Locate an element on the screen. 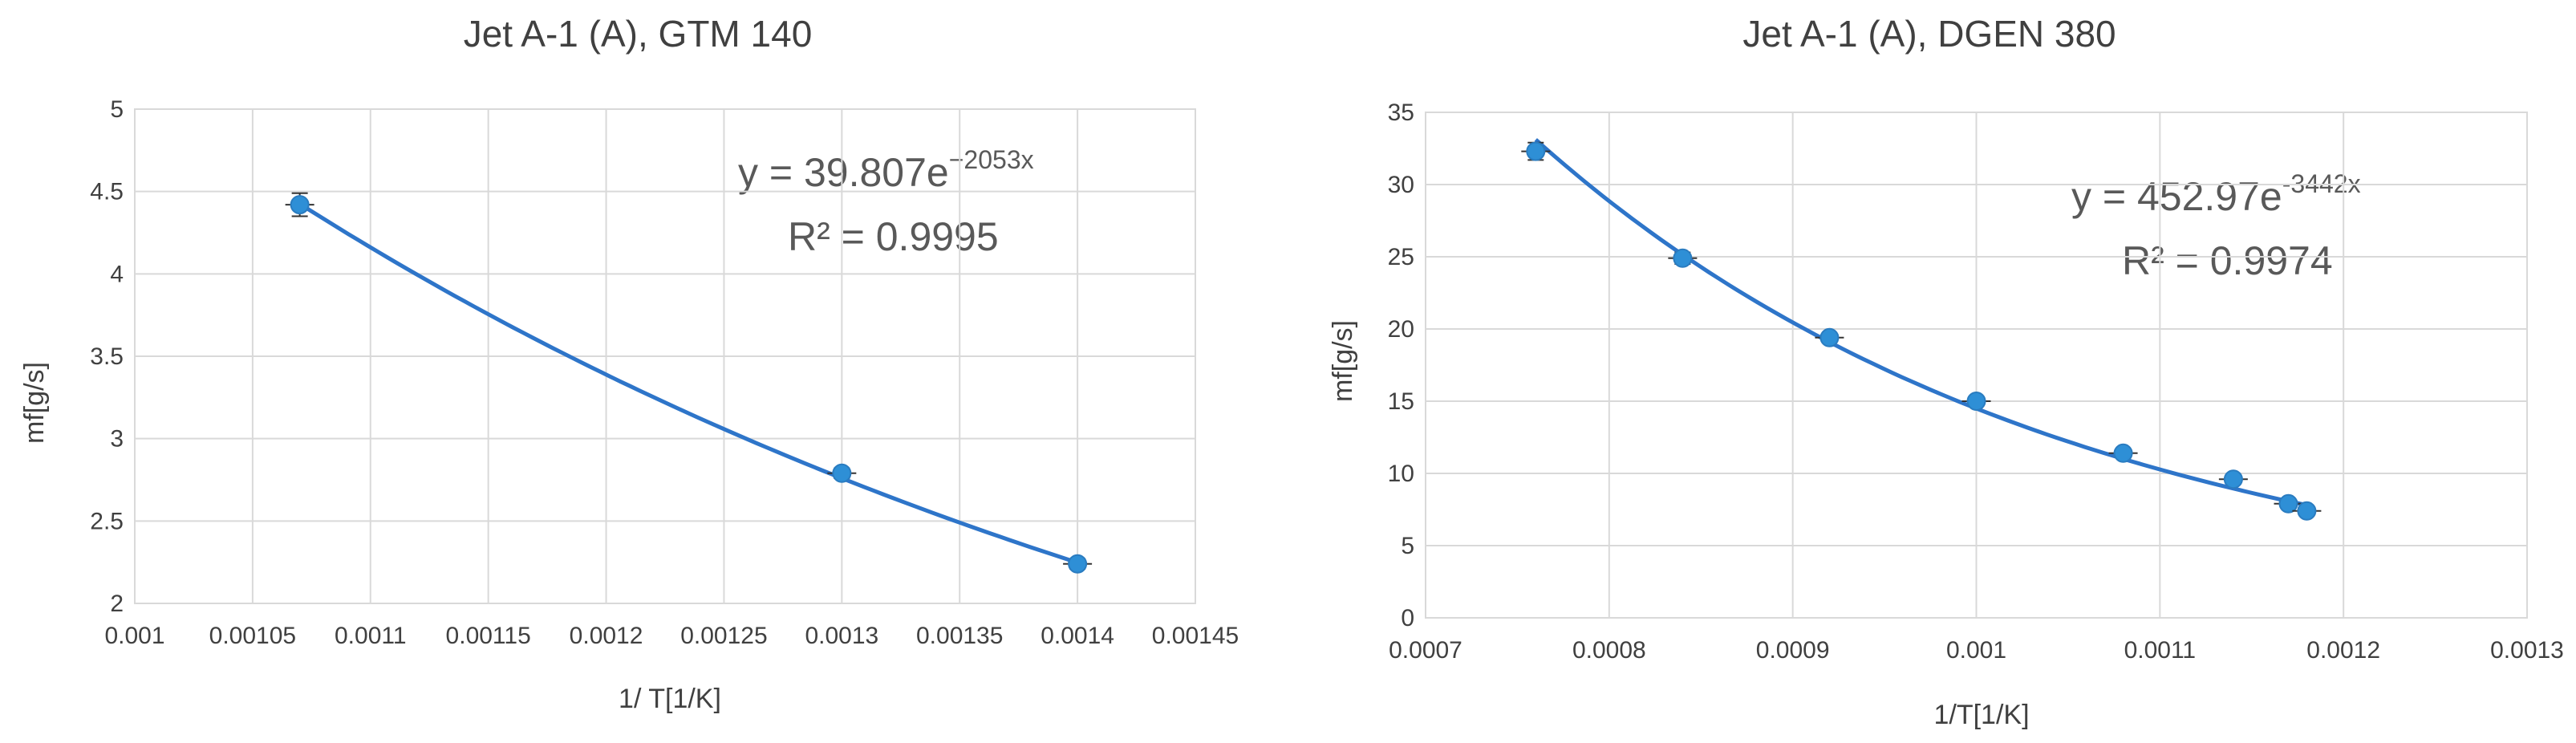 Image resolution: width=2576 pixels, height=743 pixels. y-tick-label: 2.5 is located at coordinates (107, 521).